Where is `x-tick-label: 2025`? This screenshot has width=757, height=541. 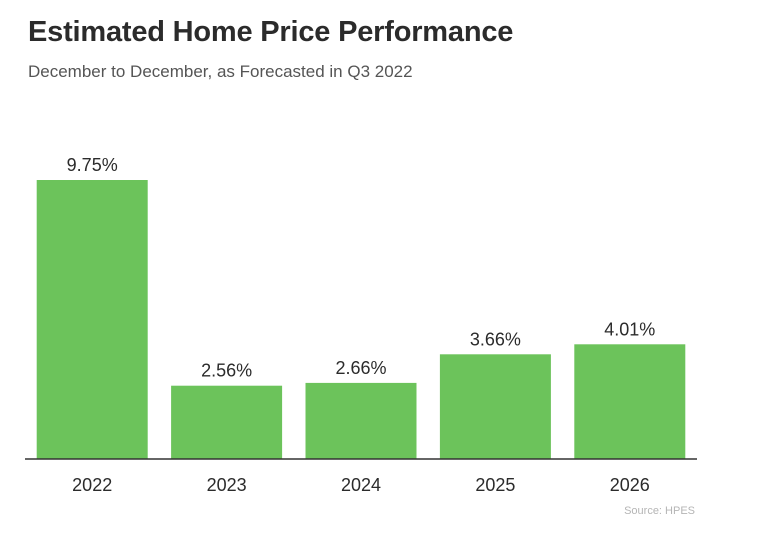
x-tick-label: 2025 is located at coordinates (495, 485).